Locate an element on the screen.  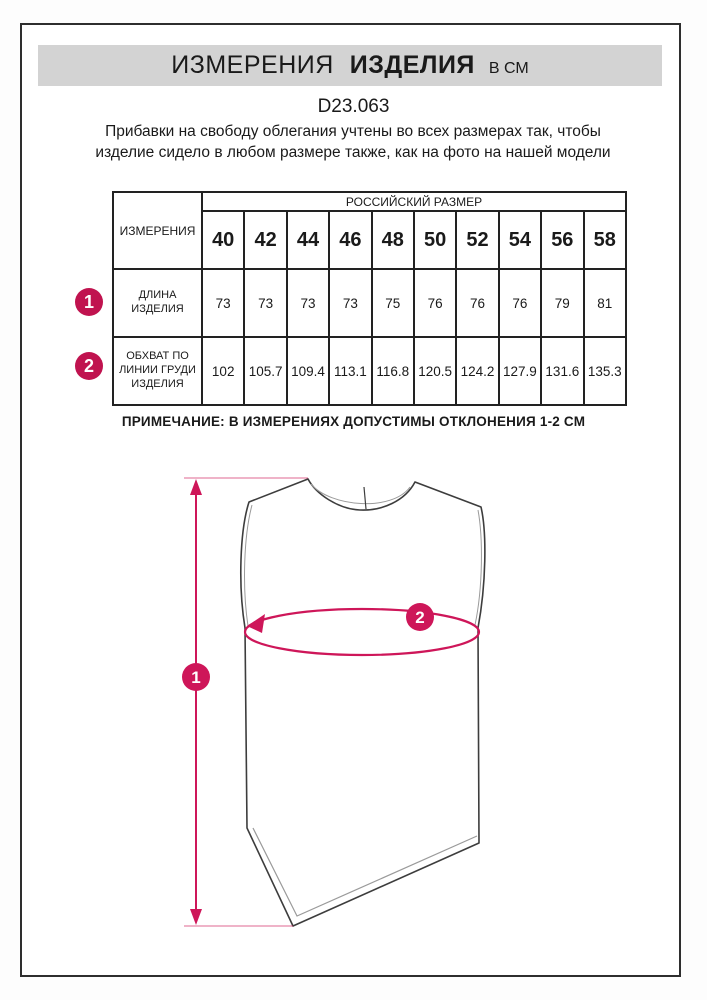
size-cell: 54 is located at coordinates (520, 240).